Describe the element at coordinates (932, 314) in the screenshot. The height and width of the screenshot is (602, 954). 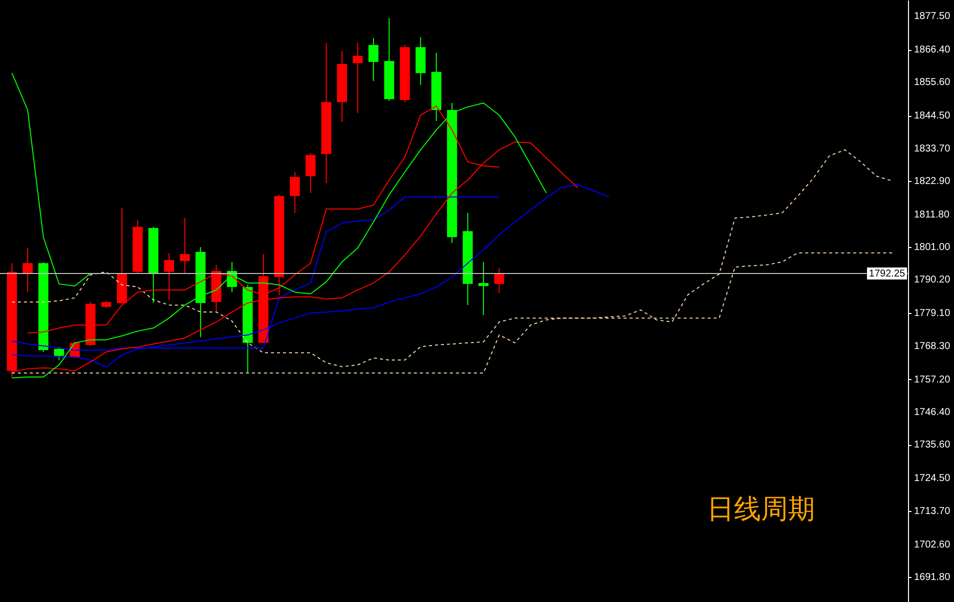
I see `y-tick-label: 1779.10` at that location.